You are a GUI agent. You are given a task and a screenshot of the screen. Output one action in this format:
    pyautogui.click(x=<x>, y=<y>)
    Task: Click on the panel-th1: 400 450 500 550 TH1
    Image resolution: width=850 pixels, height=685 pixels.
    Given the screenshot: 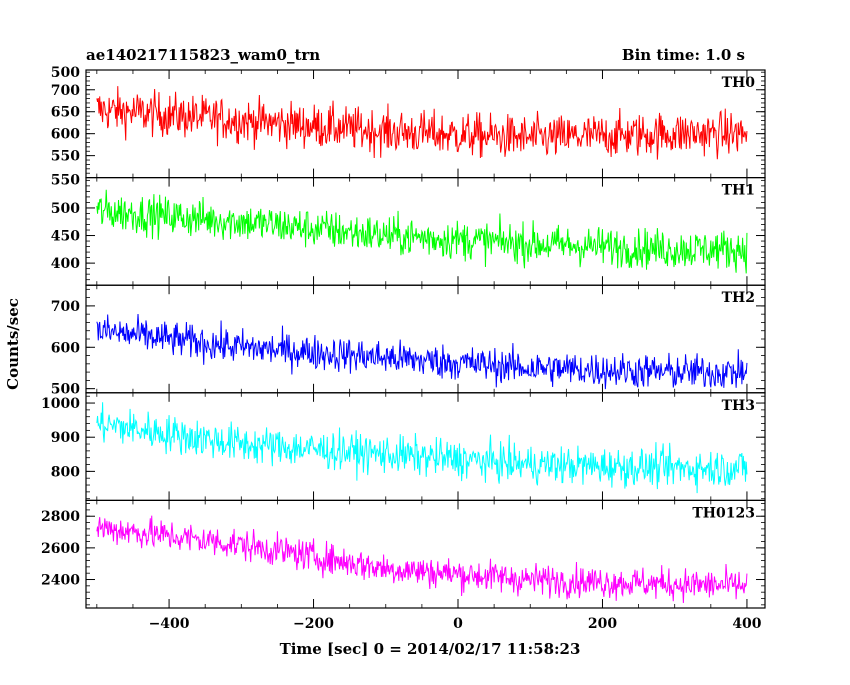 What is the action you would take?
    pyautogui.click(x=408, y=229)
    